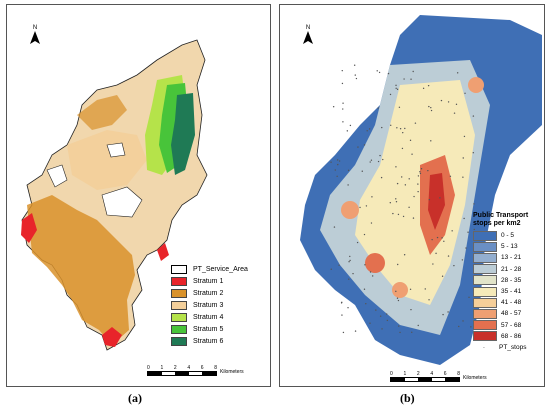  I want to click on legend-label: Stratum 5, so click(208, 329).